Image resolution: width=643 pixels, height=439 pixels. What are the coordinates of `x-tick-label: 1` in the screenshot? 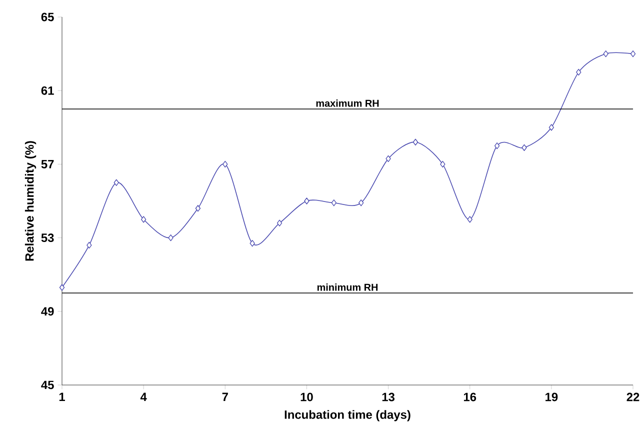 It's located at (62, 396).